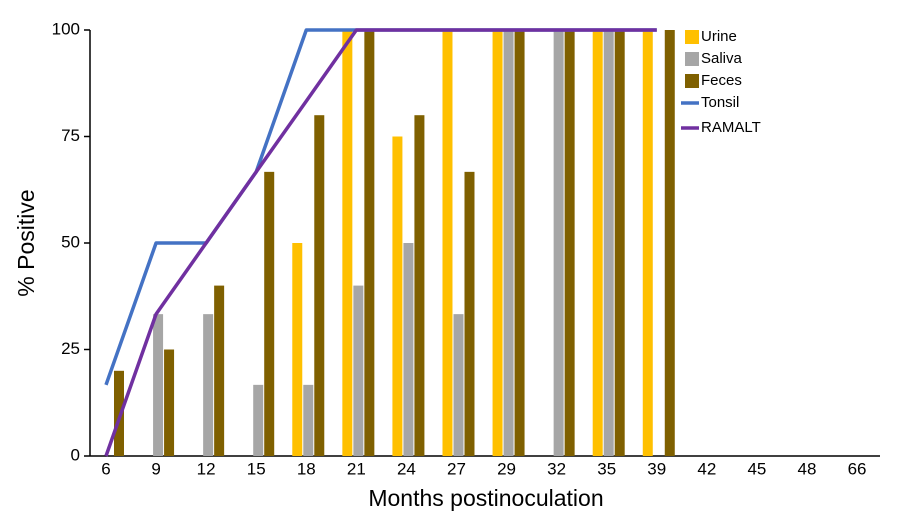 The width and height of the screenshot is (900, 523). I want to click on legend-label: Tonsil, so click(720, 102).